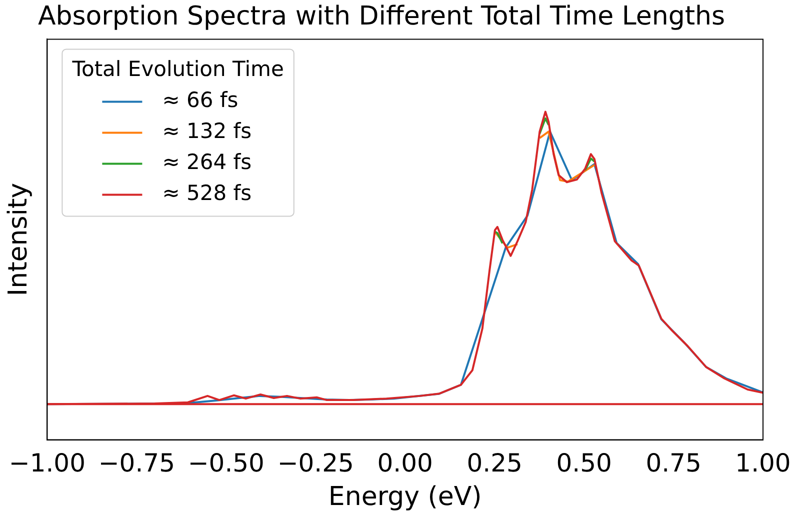 Image resolution: width=795 pixels, height=518 pixels. Describe the element at coordinates (226, 463) in the screenshot. I see `x-tick-label: −0.50` at that location.